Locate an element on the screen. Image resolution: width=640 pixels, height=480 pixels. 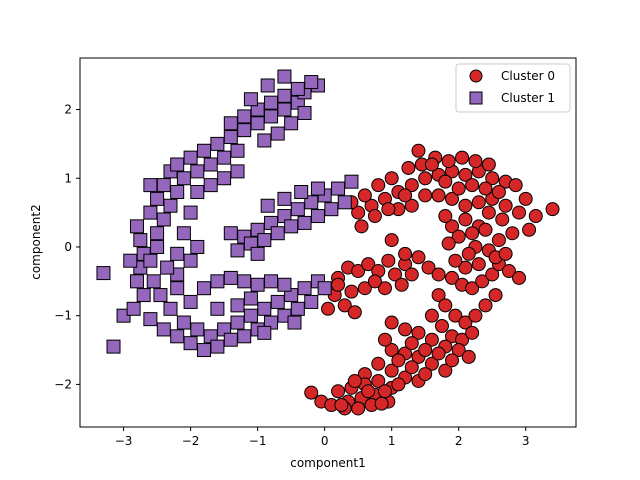
legend-label-1: Cluster 1 is located at coordinates (528, 98).